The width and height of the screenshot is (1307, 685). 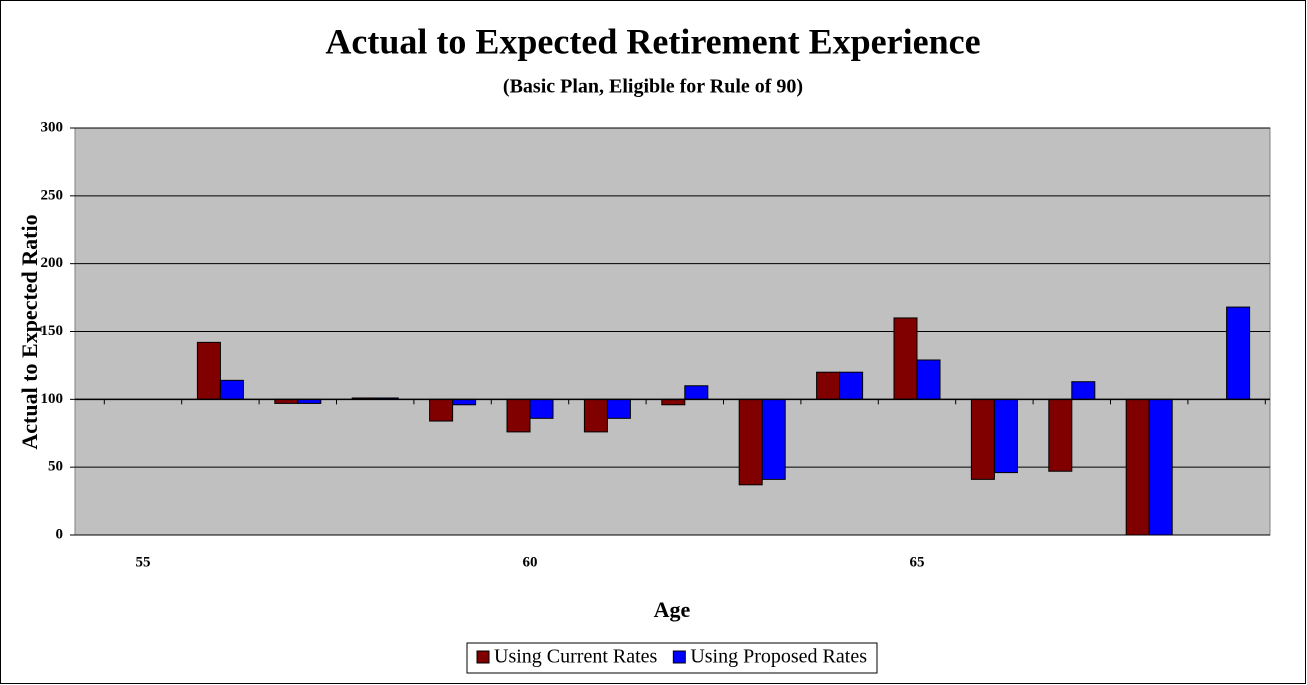 What do you see at coordinates (530, 562) in the screenshot?
I see `x-tick-label: 60` at bounding box center [530, 562].